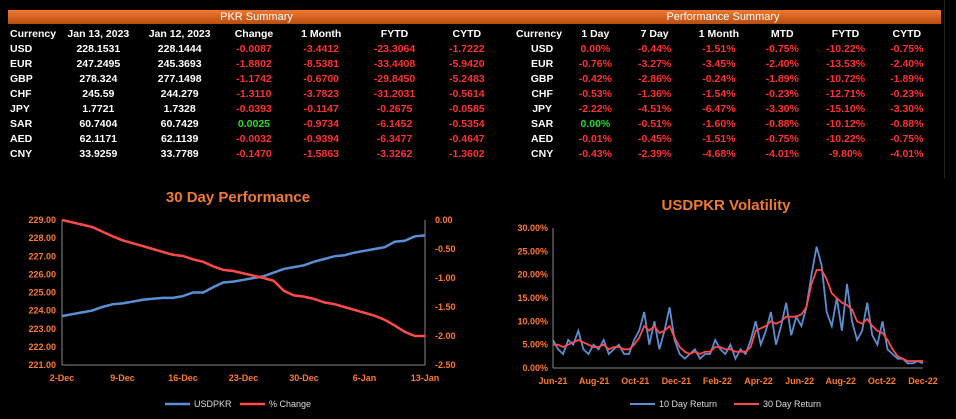  I want to click on table-cell: -1.5863, so click(321, 154).